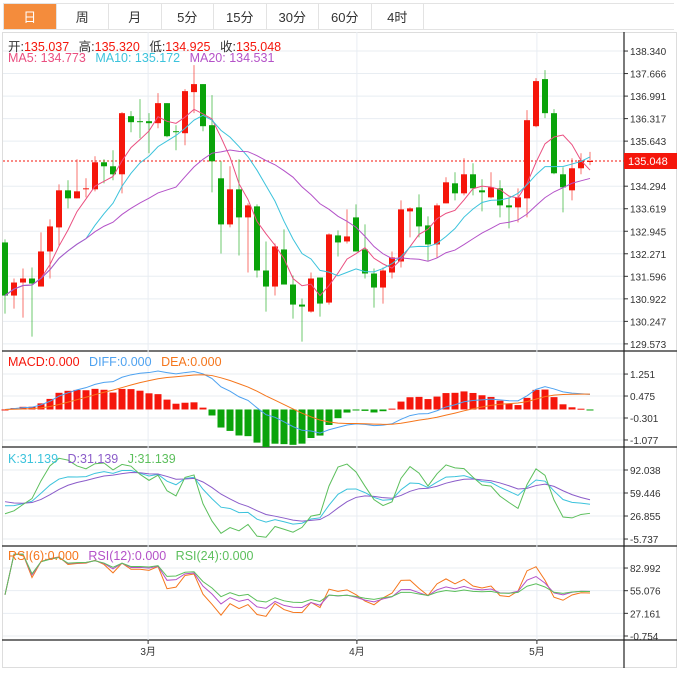 The image size is (680, 673). I want to click on ma-legend: MA5: 134.773 MA10: 135.172 MA20: 134.531, so click(144, 58).